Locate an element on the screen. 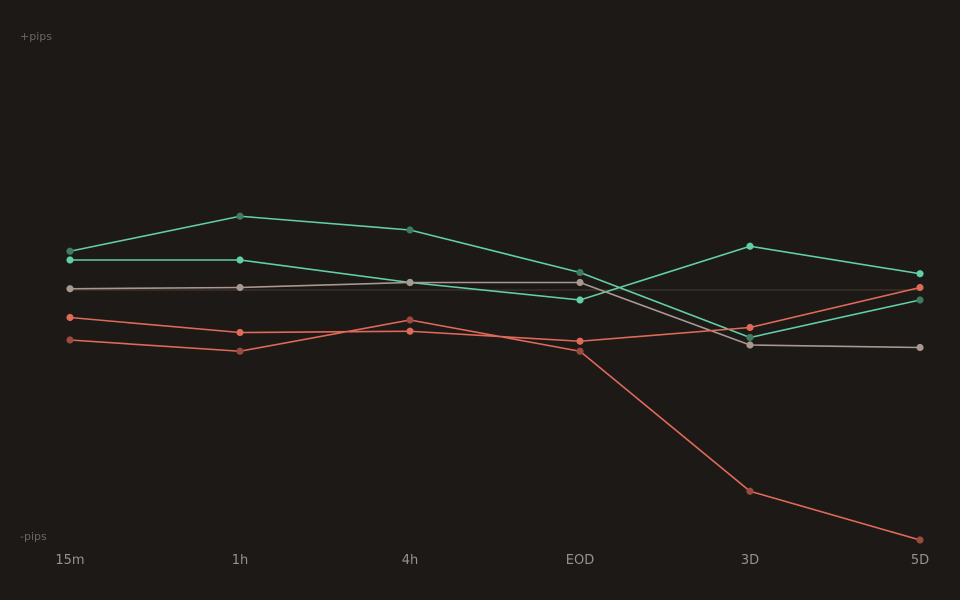 The height and width of the screenshot is (600, 960). x-tick-label: 15m is located at coordinates (69, 560).